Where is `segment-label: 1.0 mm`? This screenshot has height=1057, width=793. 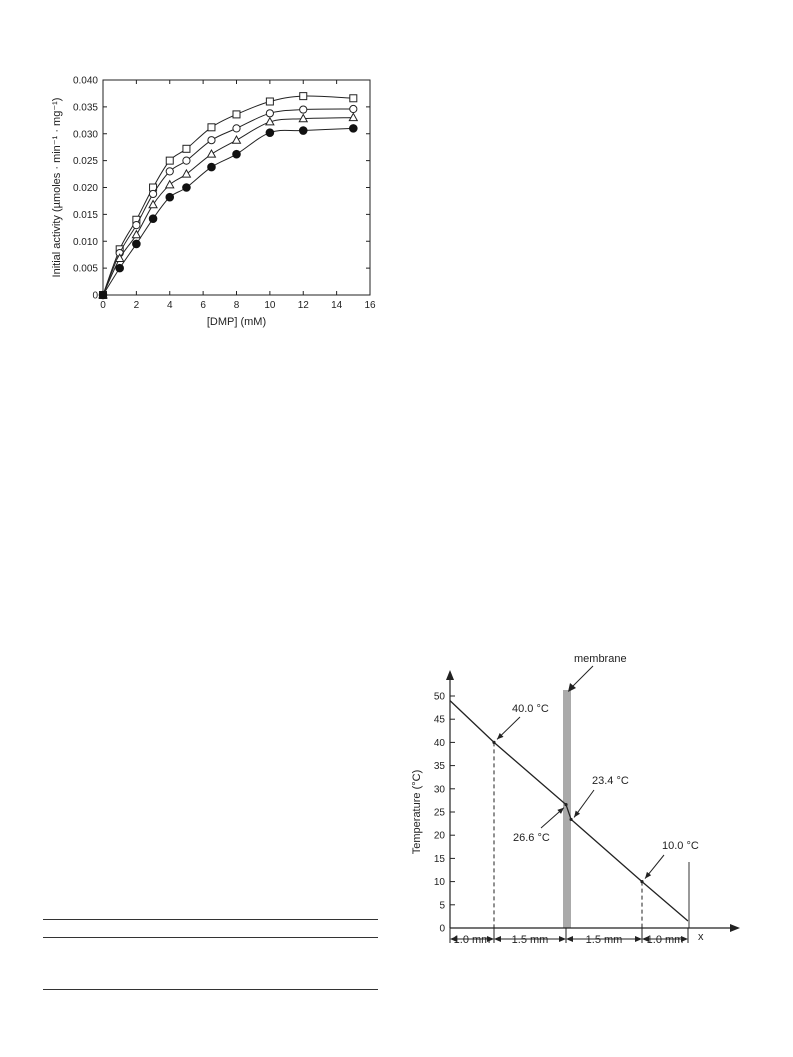
segment-label: 1.0 mm is located at coordinates (665, 940).